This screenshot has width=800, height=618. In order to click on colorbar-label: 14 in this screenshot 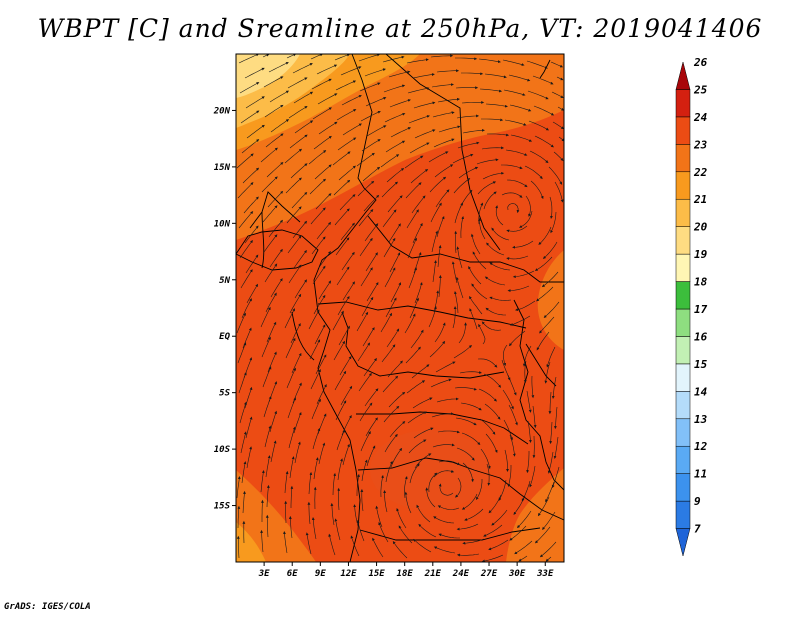, I will do `click(701, 391)`.